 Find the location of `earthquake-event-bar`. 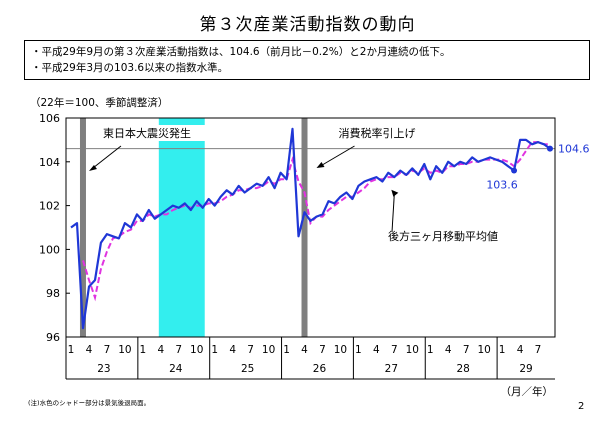

earthquake-event-bar is located at coordinates (82, 227).